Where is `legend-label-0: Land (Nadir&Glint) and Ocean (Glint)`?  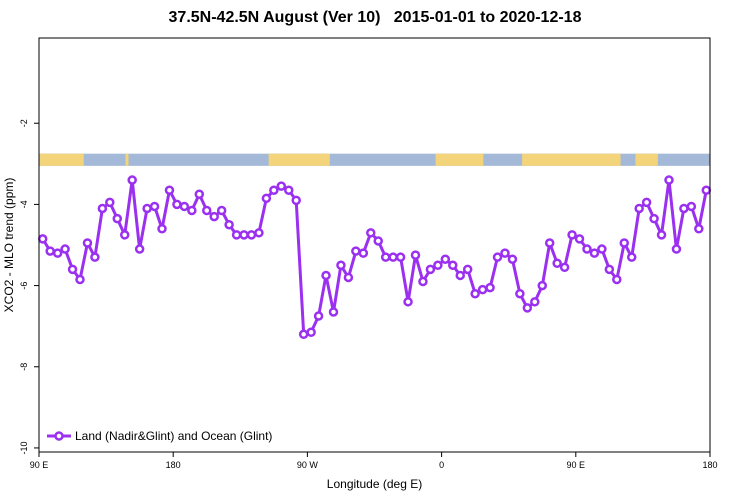
legend-label-0: Land (Nadir&Glint) and Ocean (Glint) is located at coordinates (173, 436).